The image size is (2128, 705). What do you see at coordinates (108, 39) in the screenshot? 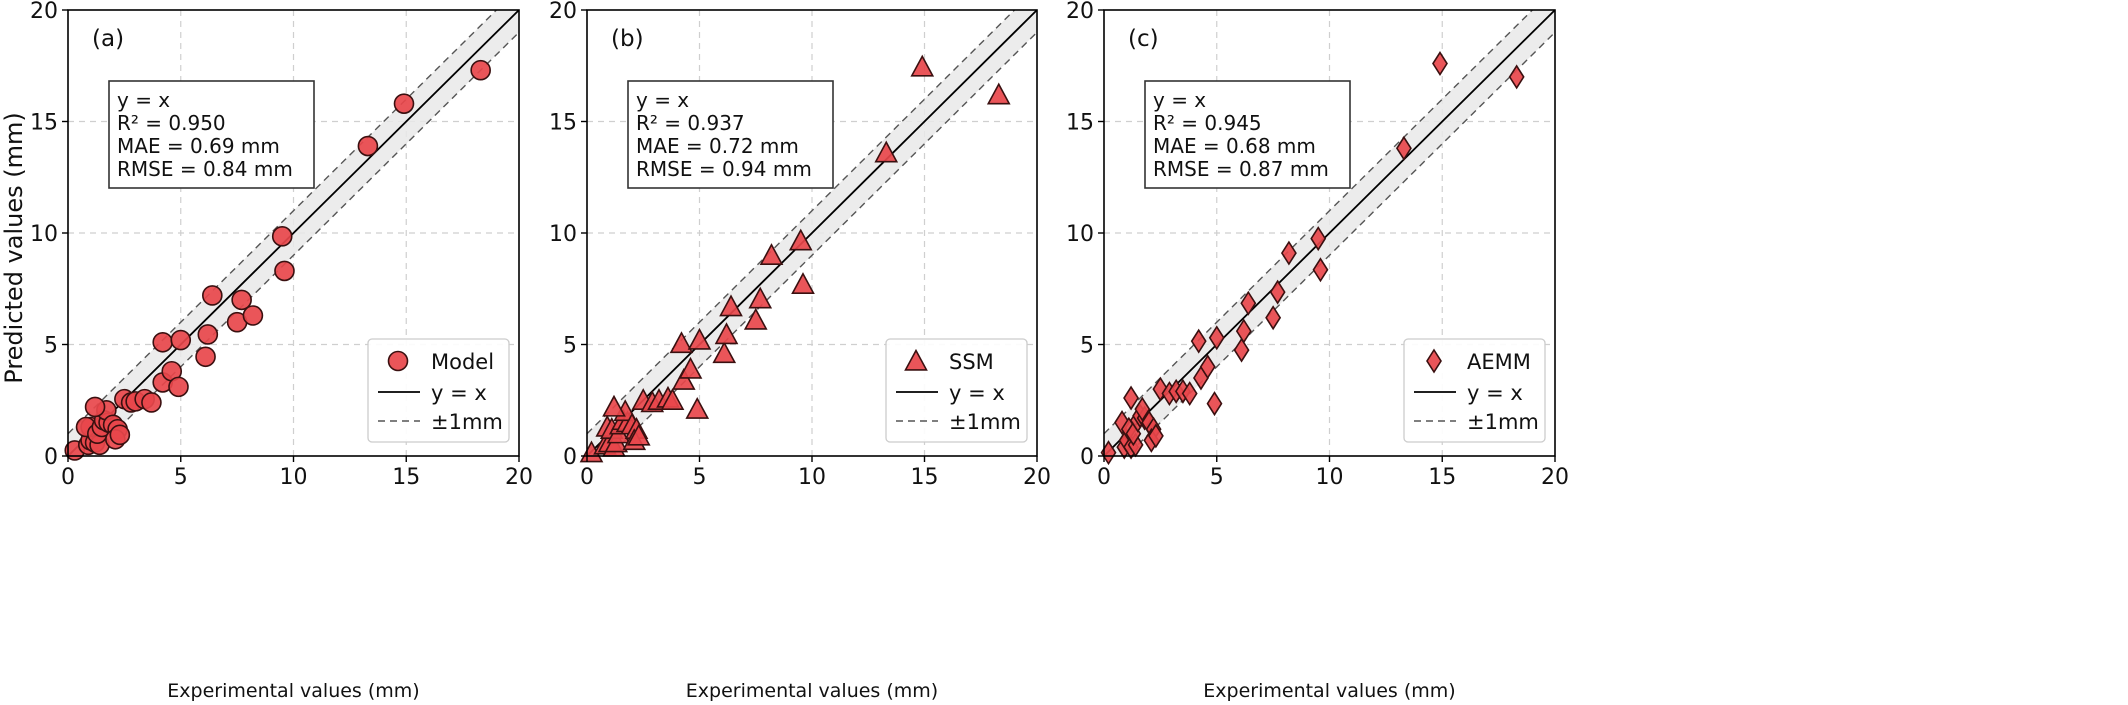
I see `panel-label: (a)` at bounding box center [108, 39].